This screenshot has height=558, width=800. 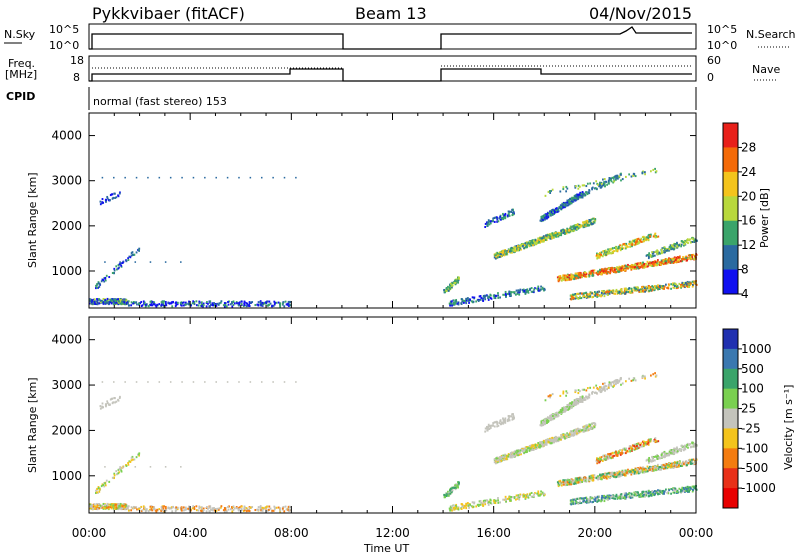 What do you see at coordinates (64, 29) in the screenshot?
I see `nsky-tick-top: 10^5` at bounding box center [64, 29].